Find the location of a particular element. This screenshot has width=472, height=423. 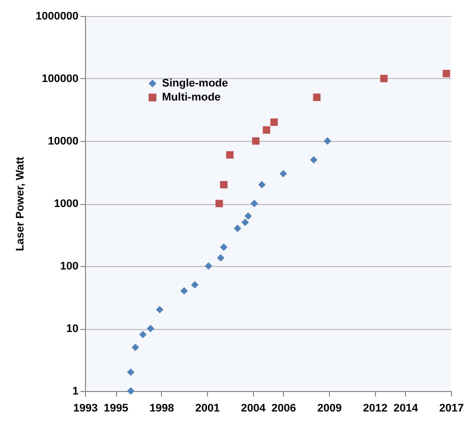

x-tick-label: 2012 is located at coordinates (375, 408).